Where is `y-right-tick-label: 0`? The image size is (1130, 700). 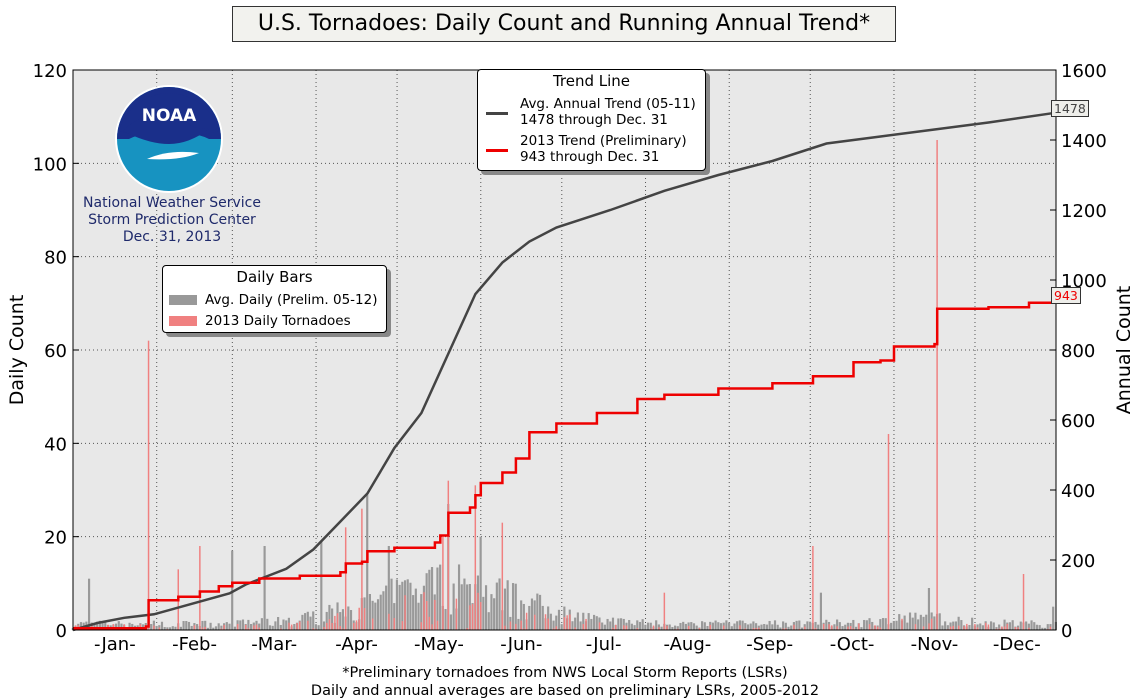 y-right-tick-label: 0 is located at coordinates (1066, 631).